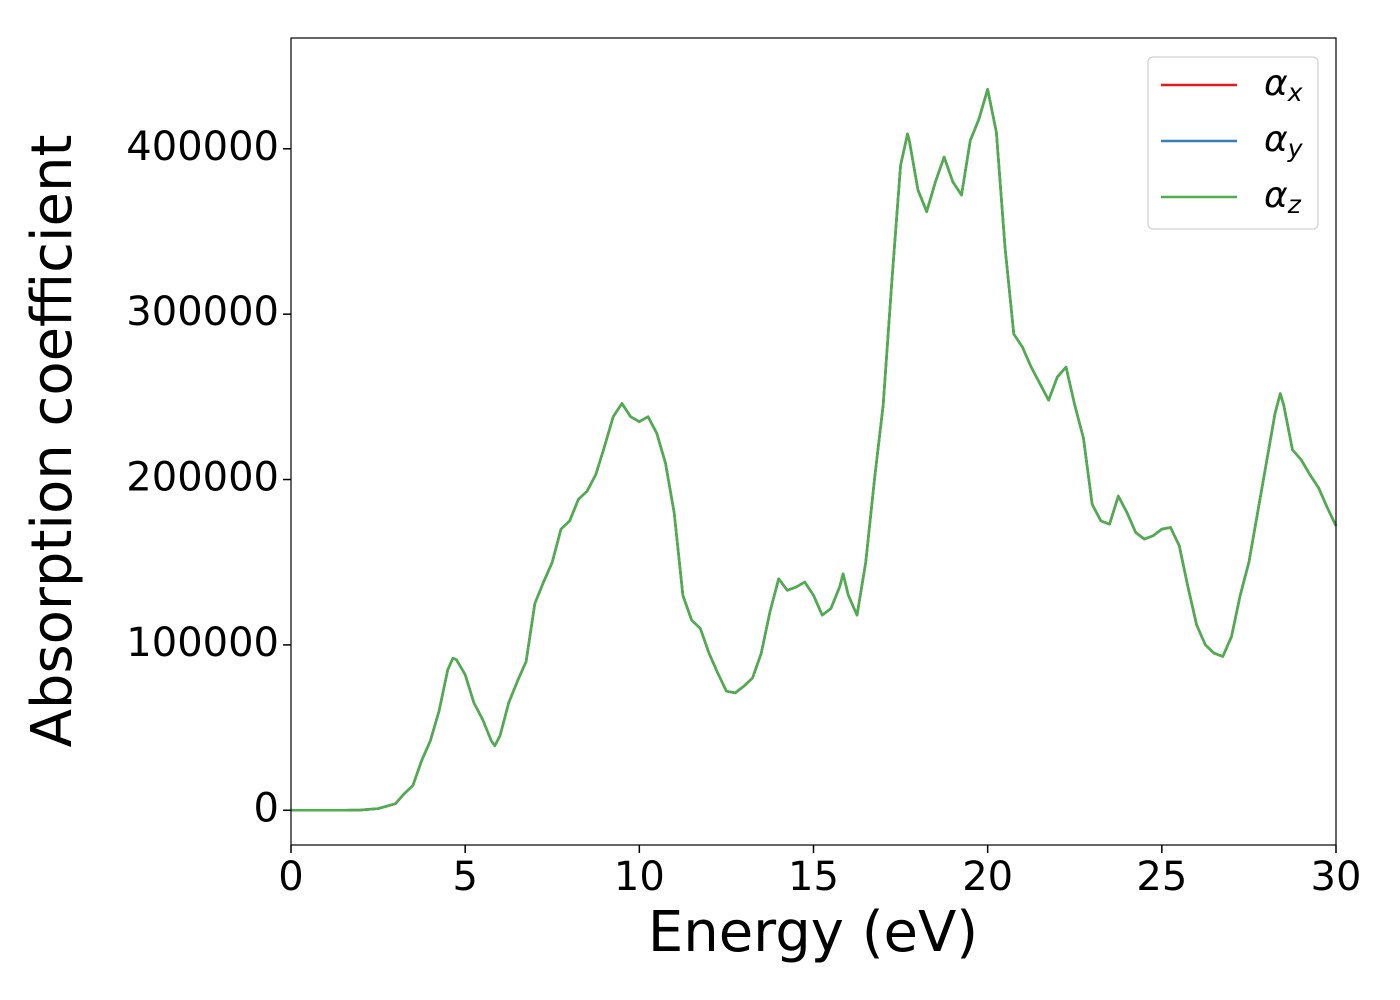 The image size is (1400, 1000). What do you see at coordinates (987, 877) in the screenshot?
I see `x-tick-label: 20` at bounding box center [987, 877].